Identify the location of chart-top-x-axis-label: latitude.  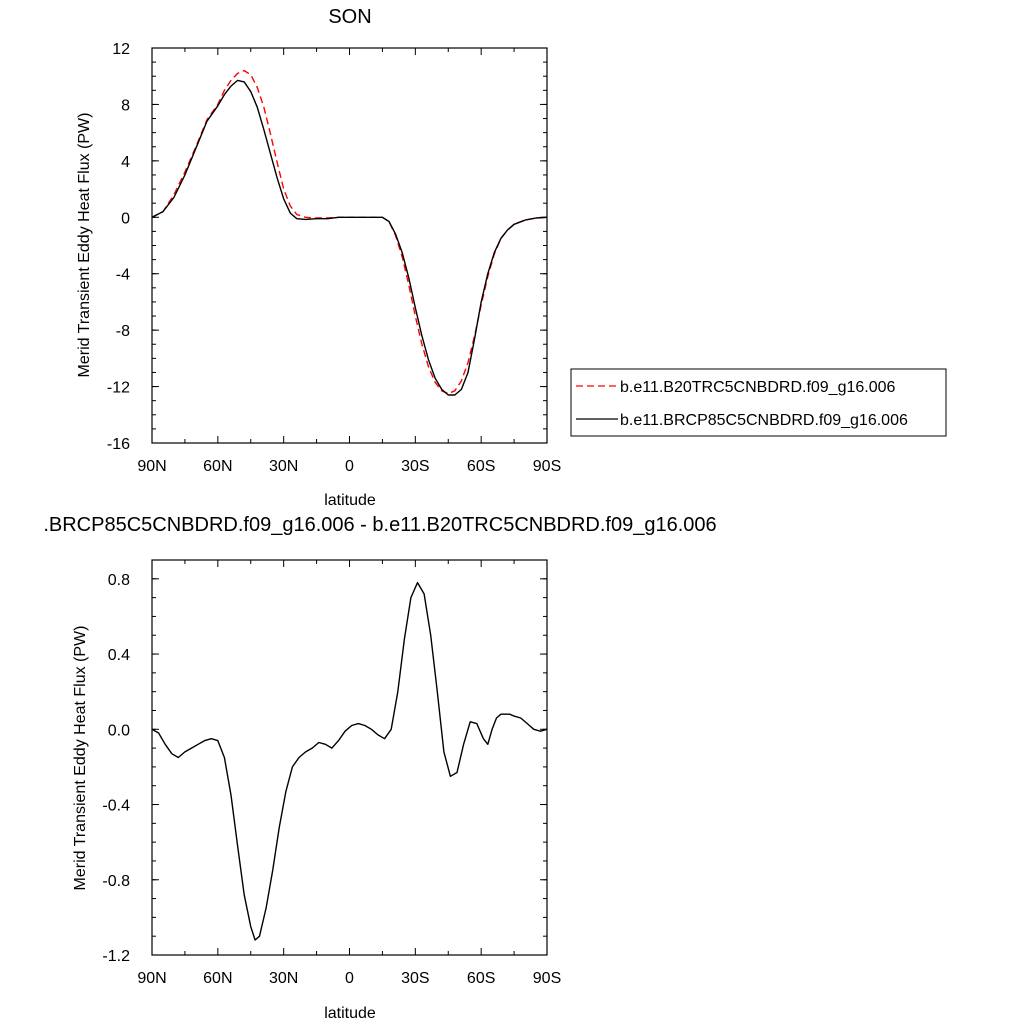
(350, 500).